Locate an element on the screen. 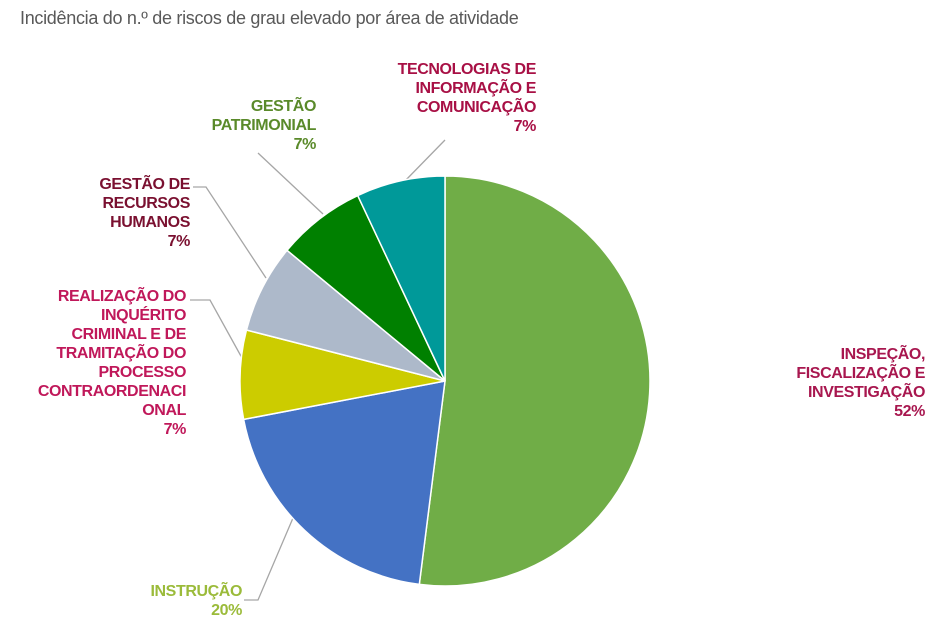  data-label: GESTÃO PATRIMONIAL 7% is located at coordinates (246, 125).